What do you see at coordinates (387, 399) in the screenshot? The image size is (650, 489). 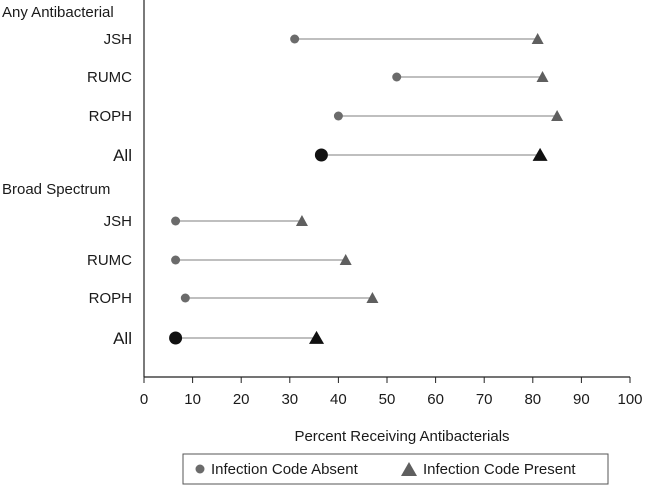 I see `x-tick-label: 50` at bounding box center [387, 399].